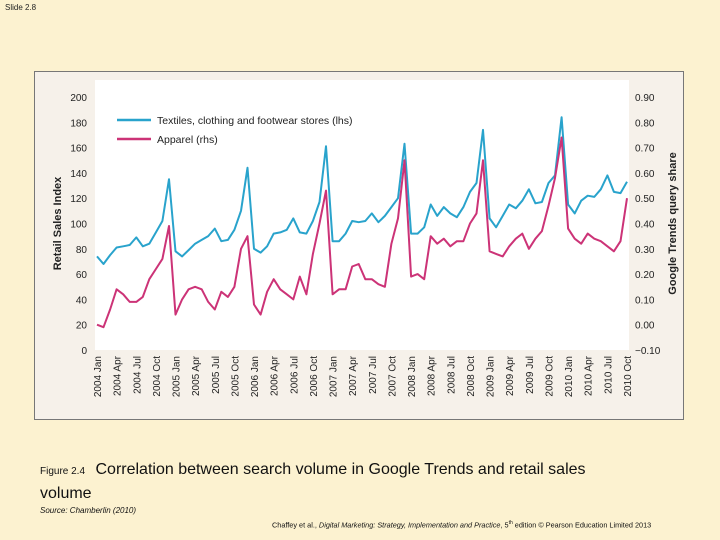 The image size is (720, 540). What do you see at coordinates (648, 351) in the screenshot?
I see `y-right-tick-label: −0.10` at bounding box center [648, 351].